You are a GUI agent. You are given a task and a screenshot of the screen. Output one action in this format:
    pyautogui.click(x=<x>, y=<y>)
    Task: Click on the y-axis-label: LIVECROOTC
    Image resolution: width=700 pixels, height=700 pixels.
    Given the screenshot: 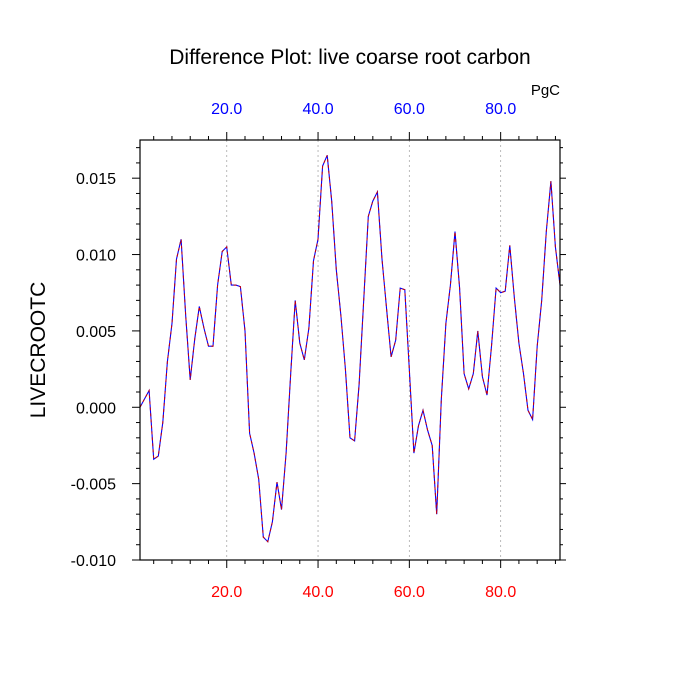 What is the action you would take?
    pyautogui.click(x=38, y=350)
    